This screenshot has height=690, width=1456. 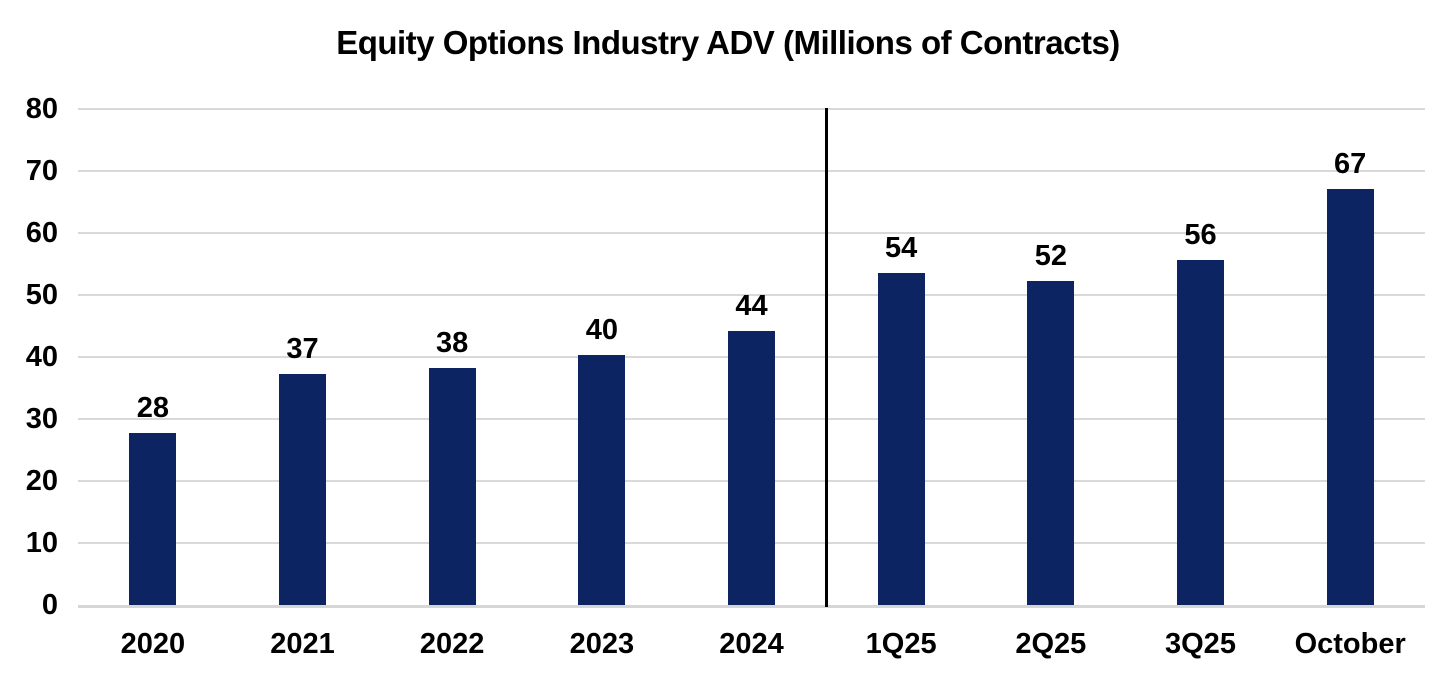 I want to click on data-label-2020: 28, so click(x=152, y=408).